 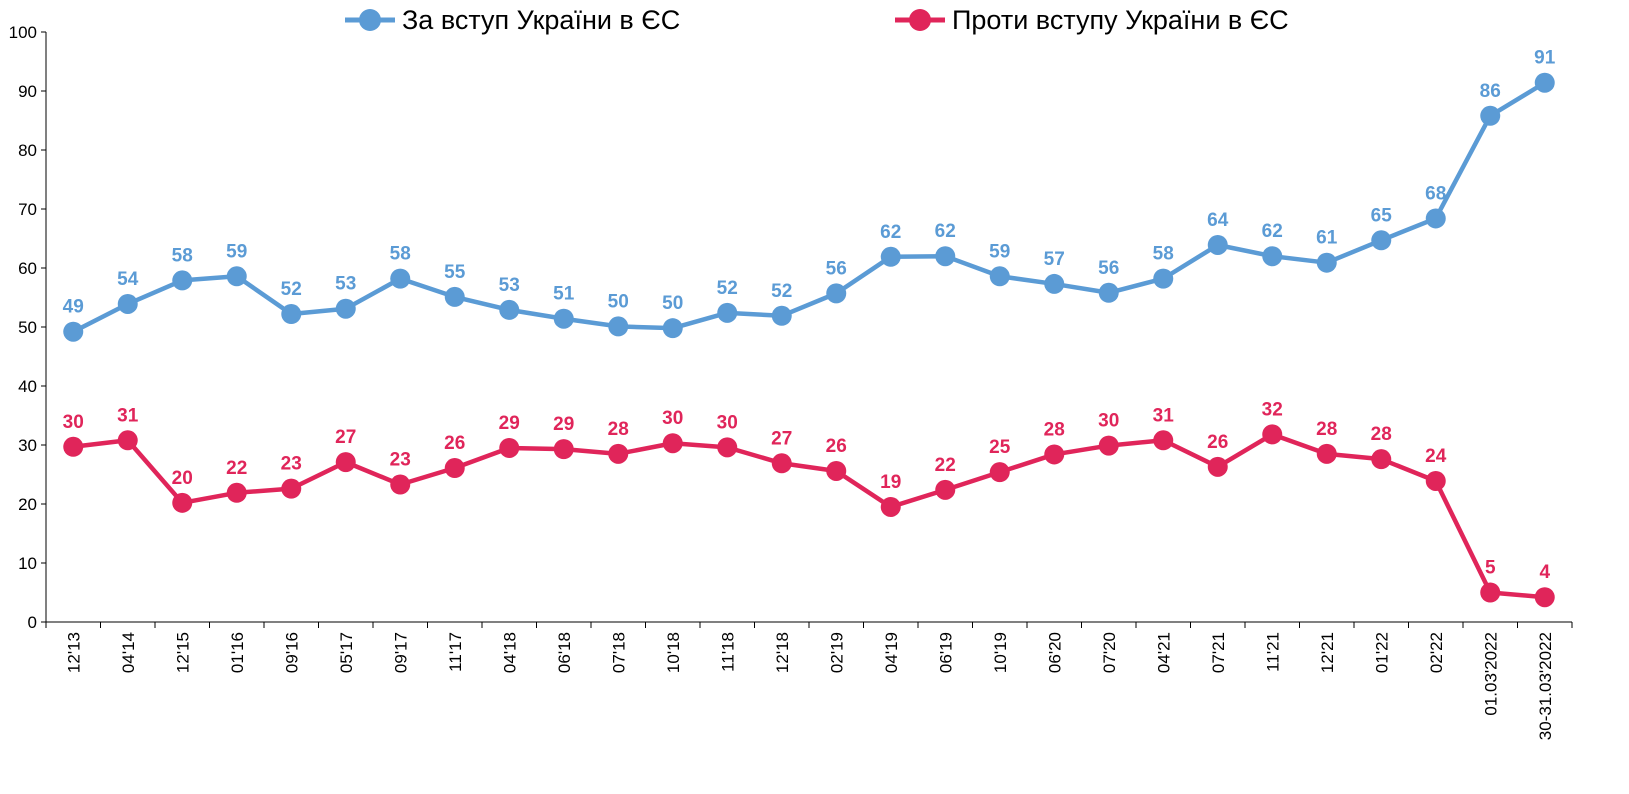 What do you see at coordinates (1381, 652) in the screenshot?
I see `x-tick-label: 01'22` at bounding box center [1381, 652].